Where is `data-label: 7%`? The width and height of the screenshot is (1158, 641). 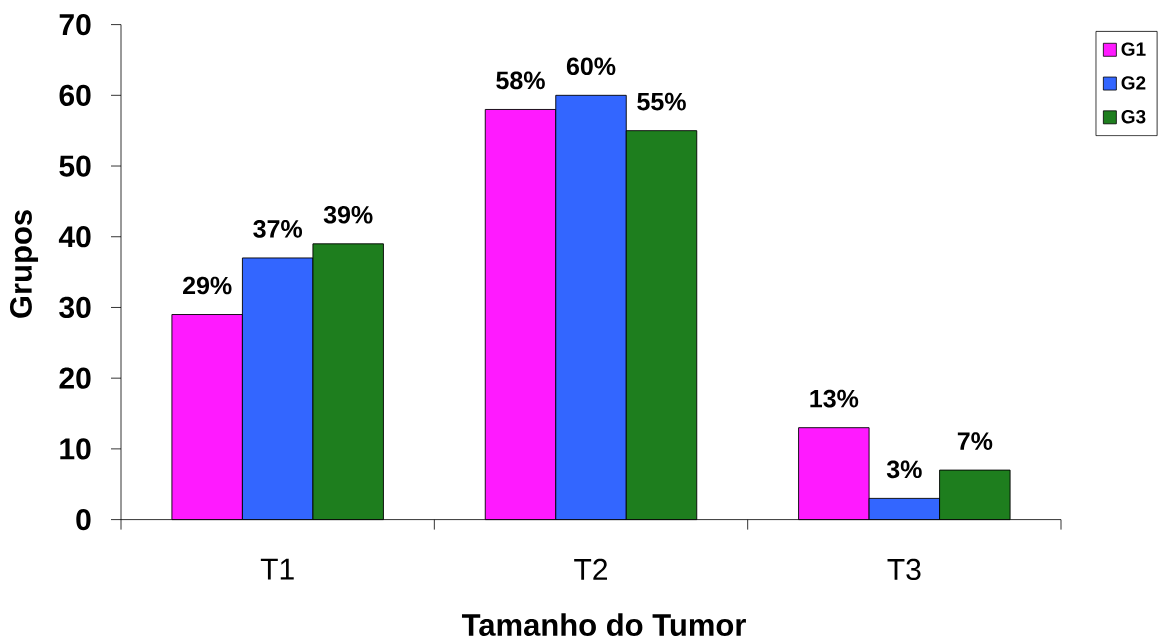
data-label: 7% is located at coordinates (975, 441).